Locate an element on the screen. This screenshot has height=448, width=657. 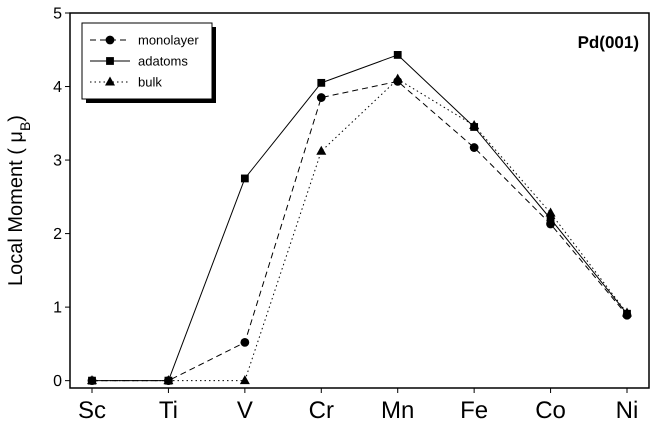
y-tick-label: 3 is located at coordinates (57, 161).